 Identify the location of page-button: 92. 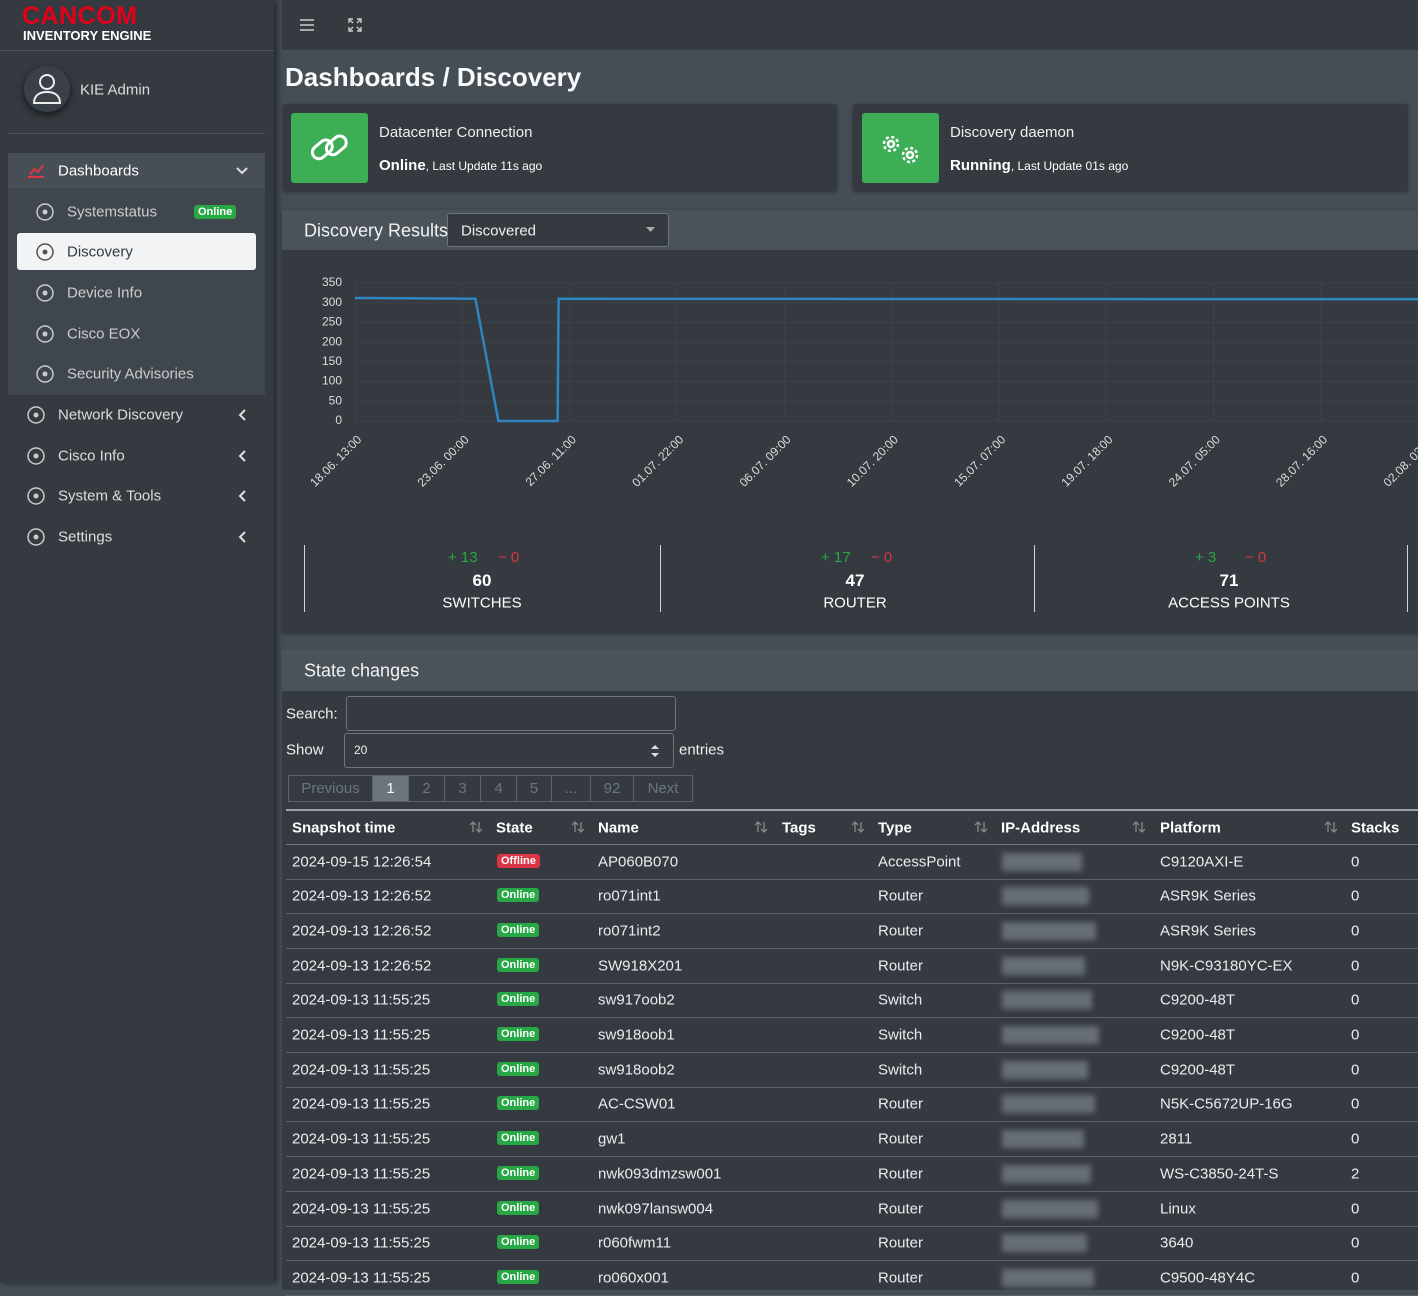
(612, 788).